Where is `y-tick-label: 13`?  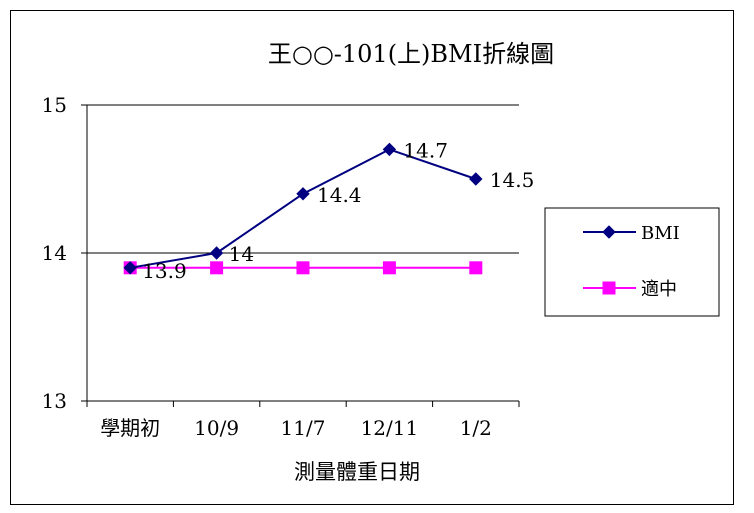 y-tick-label: 13 is located at coordinates (54, 401).